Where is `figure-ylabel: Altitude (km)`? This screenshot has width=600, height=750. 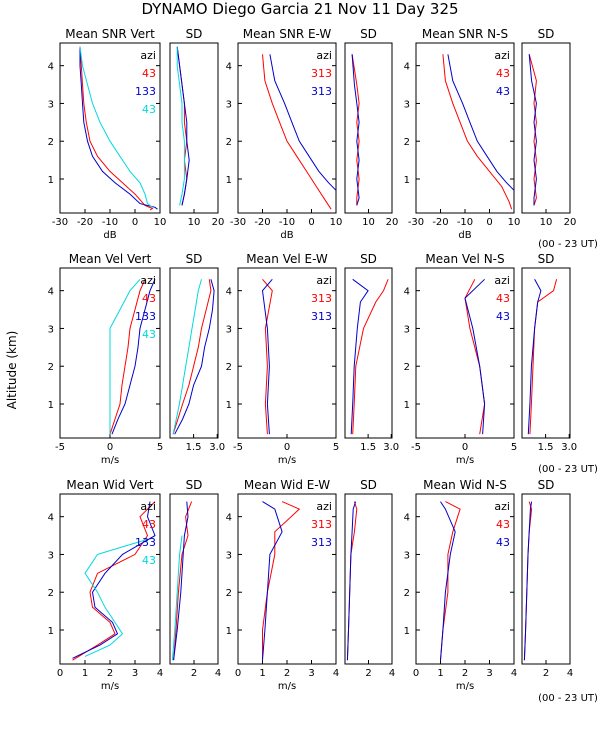 figure-ylabel: Altitude (km) is located at coordinates (12, 370).